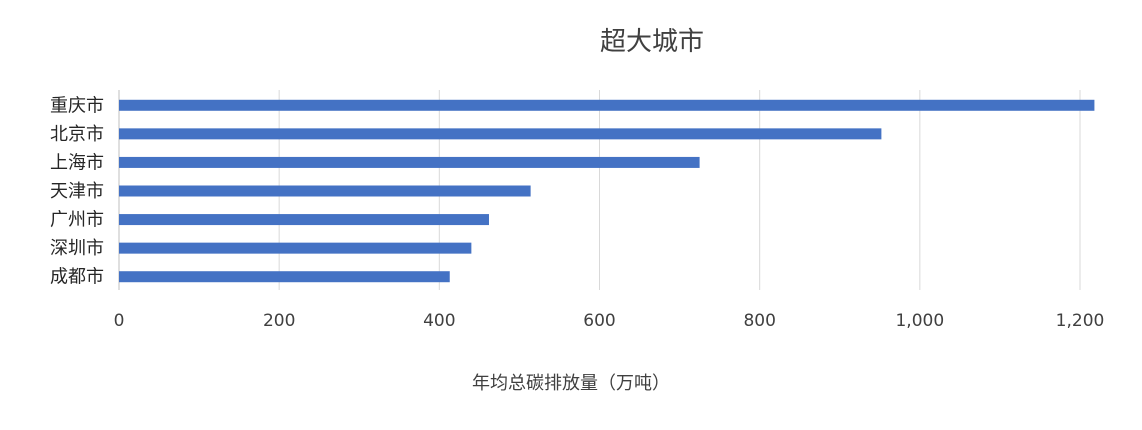  Describe the element at coordinates (77, 277) in the screenshot. I see `category-label: 成都市` at that location.